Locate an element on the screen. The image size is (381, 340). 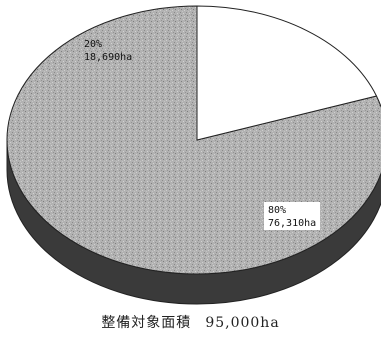
slice-2-percent-label: 20% is located at coordinates (93, 44).